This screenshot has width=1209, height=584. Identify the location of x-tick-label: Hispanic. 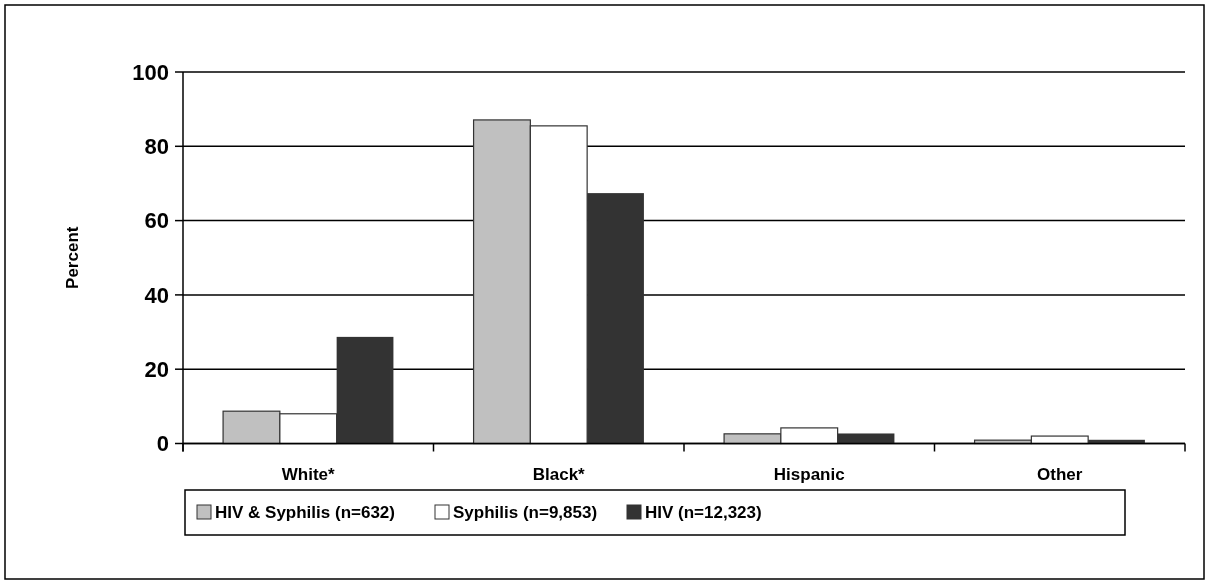
(809, 474).